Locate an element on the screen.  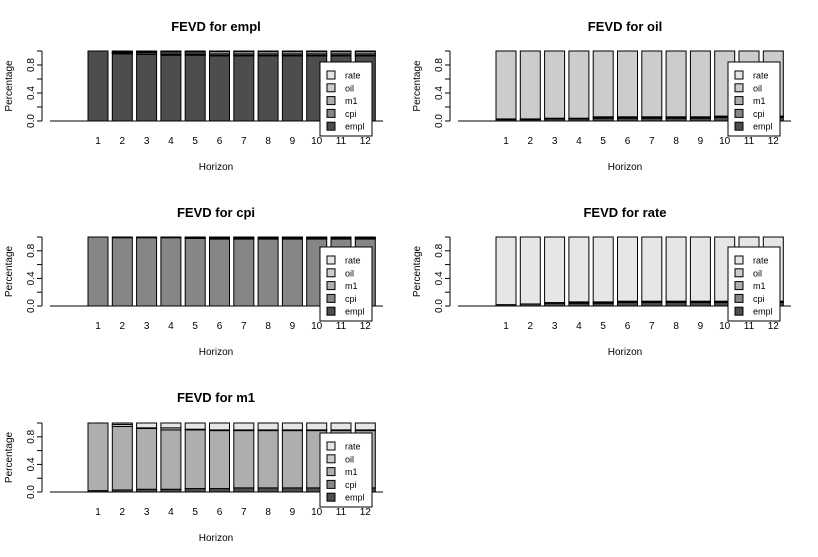
chart-title: FEVD for cpi is located at coordinates (216, 212).